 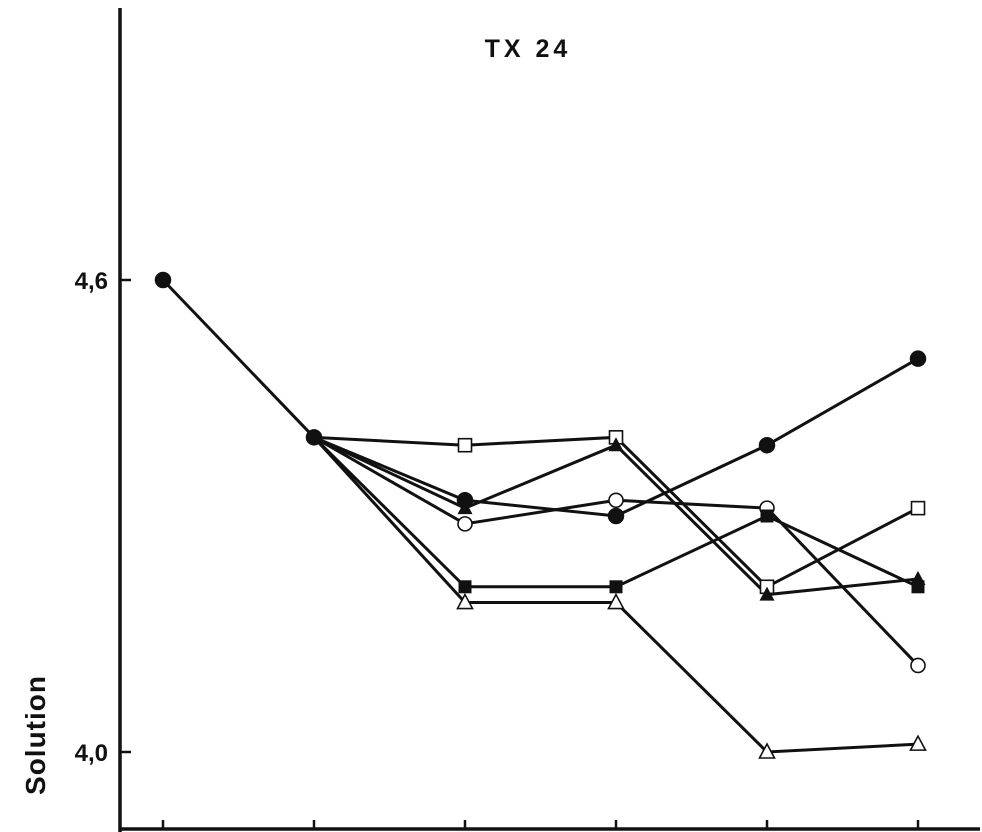 I want to click on y-axis-label: Solution, so click(x=35, y=735).